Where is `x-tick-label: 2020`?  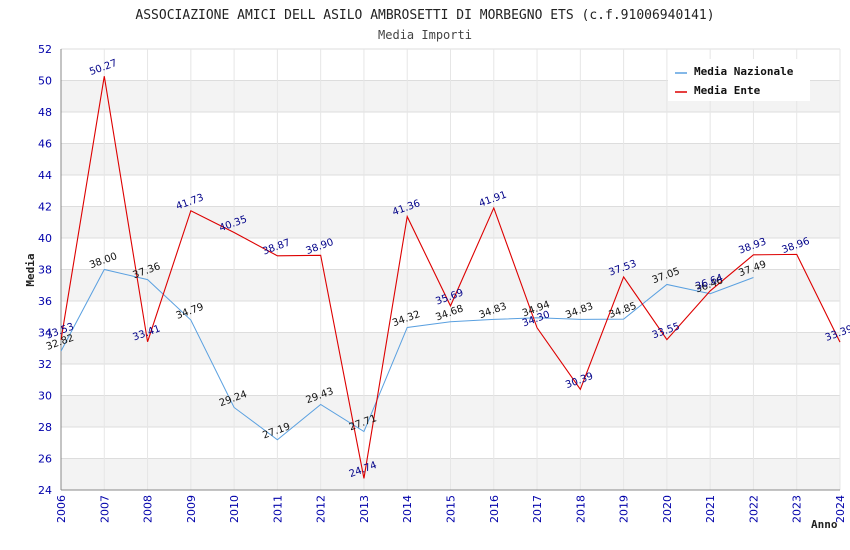 x-tick-label: 2020 is located at coordinates (667, 509).